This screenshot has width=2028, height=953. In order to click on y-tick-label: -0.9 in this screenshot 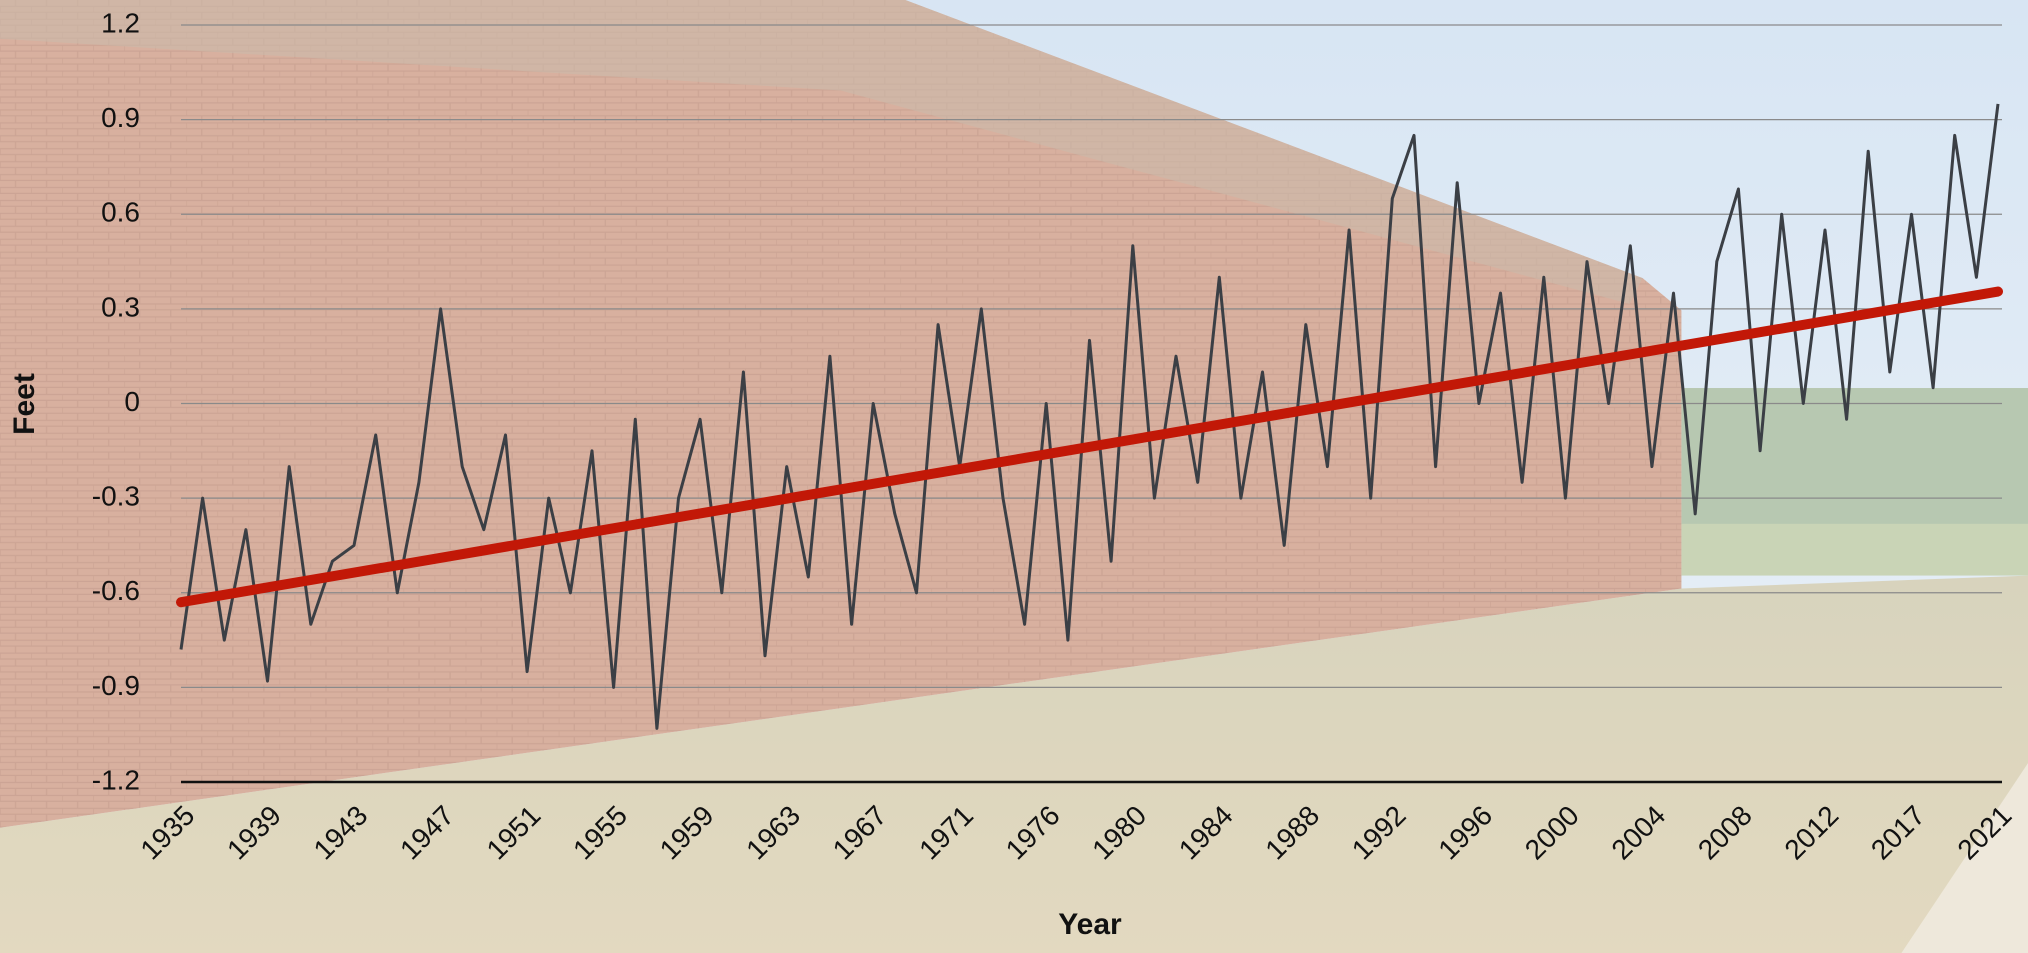, I will do `click(116, 685)`.